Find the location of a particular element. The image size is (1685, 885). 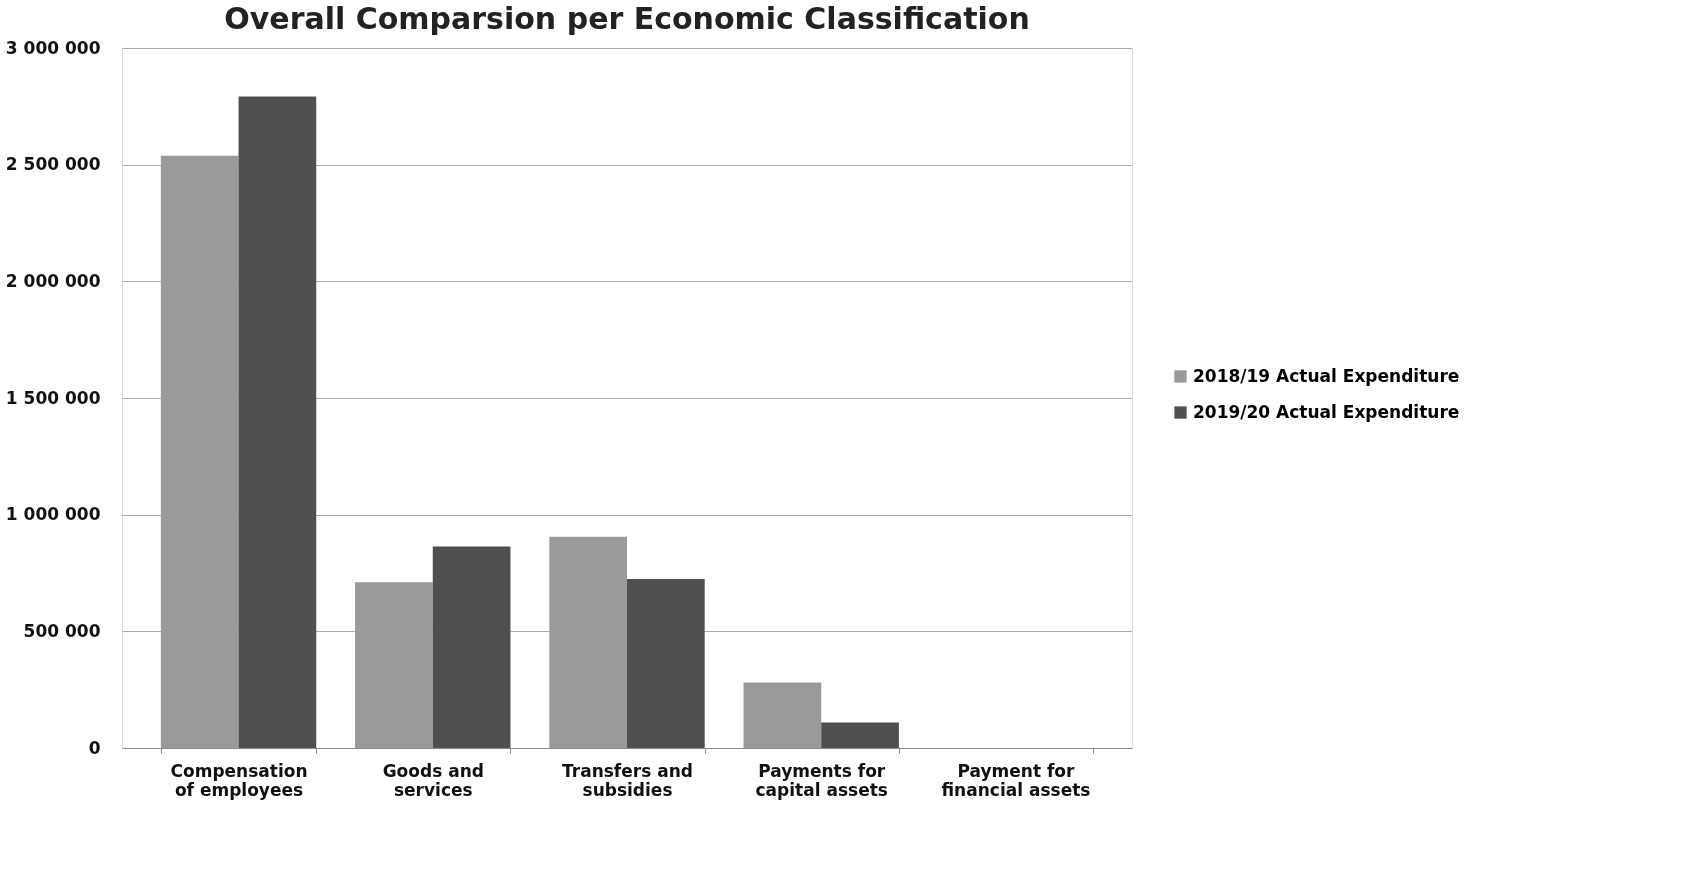

x-tick-label: Transfers and subsidies is located at coordinates (627, 780).